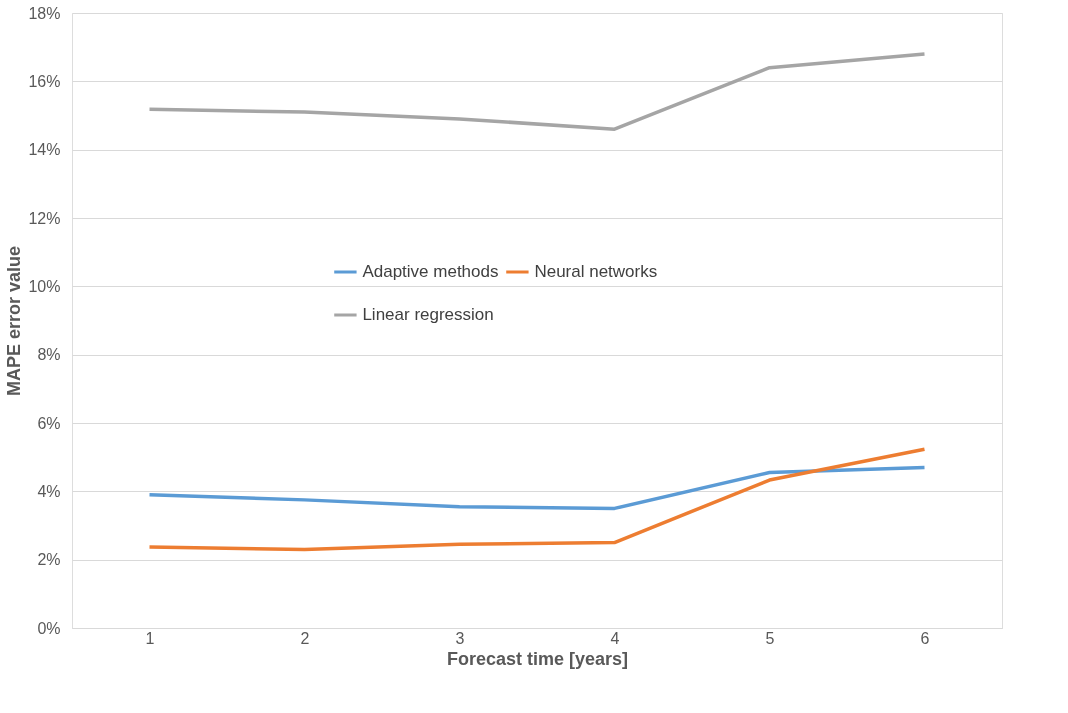 The image size is (1068, 713). What do you see at coordinates (305, 638) in the screenshot?
I see `x-tick-label: 2` at bounding box center [305, 638].